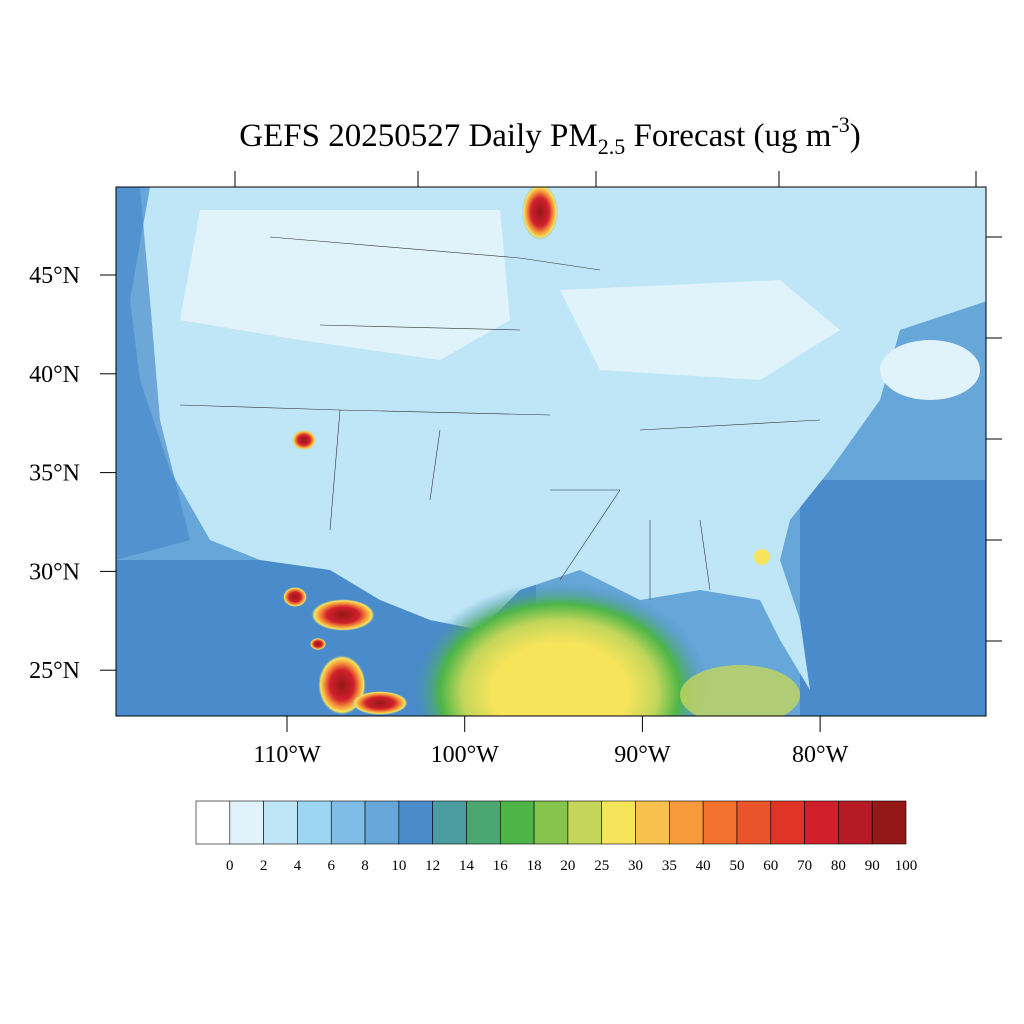 The image size is (1024, 1024). Describe the element at coordinates (534, 866) in the screenshot. I see `colorbar-label: 18` at that location.